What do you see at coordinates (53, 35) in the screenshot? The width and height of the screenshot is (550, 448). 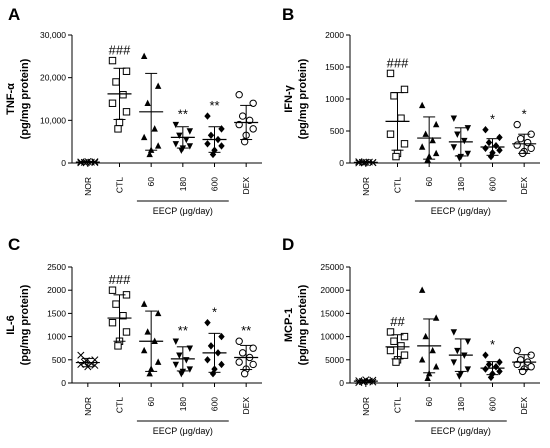 I see `y-tick-label: 30,000` at bounding box center [53, 35].